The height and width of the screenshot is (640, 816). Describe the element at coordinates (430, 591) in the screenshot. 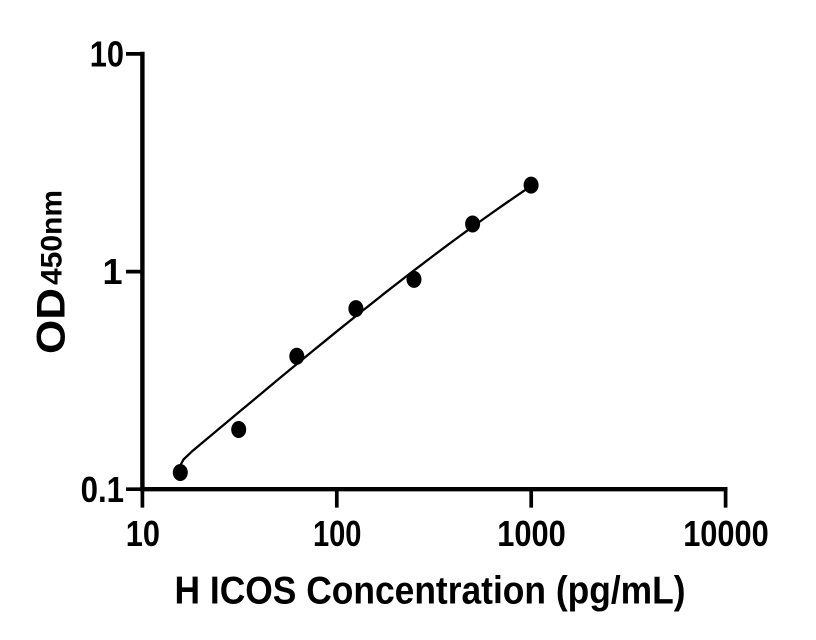

I see `svg-text: H ICOS Concentration (pg/mL)` at that location.